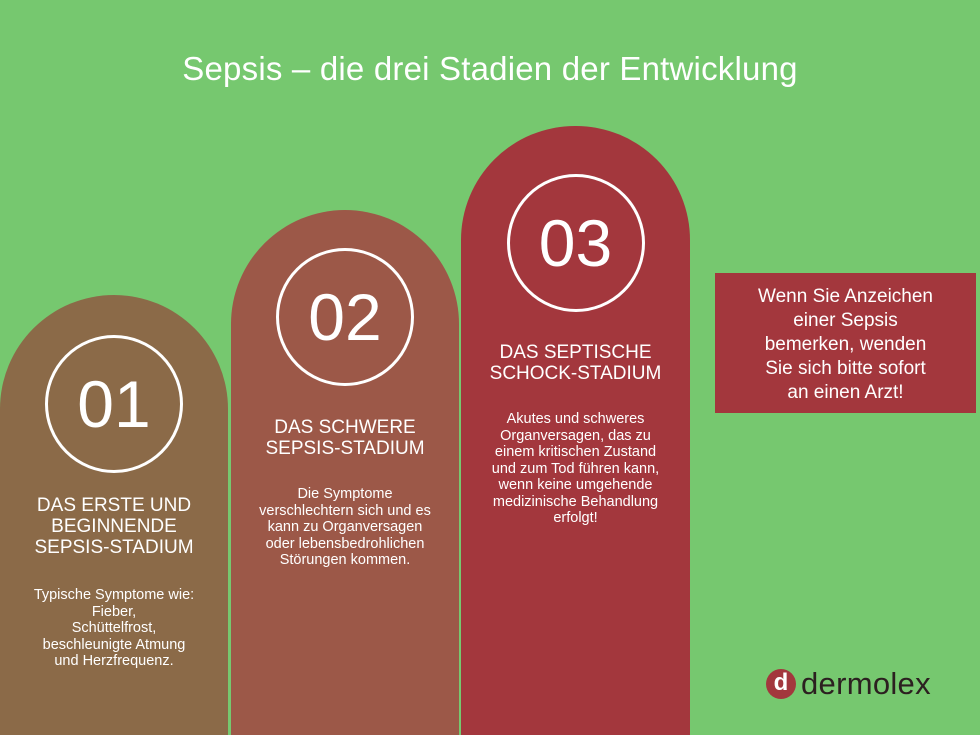  I want to click on stage-1-number: 01, so click(114, 404).